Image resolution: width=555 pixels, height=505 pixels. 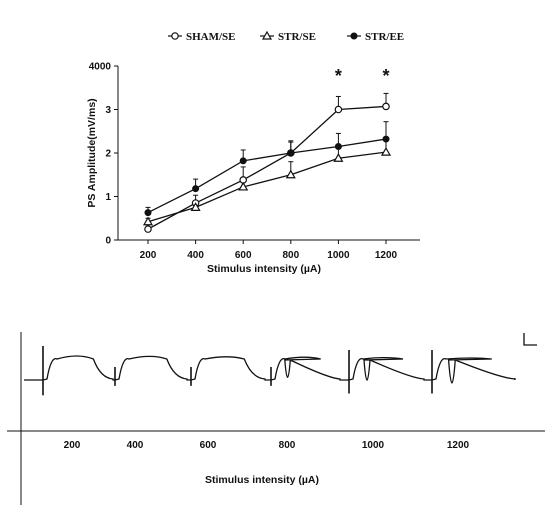 I want to click on legend-item-str-ee: STR/EE, so click(x=375, y=37).